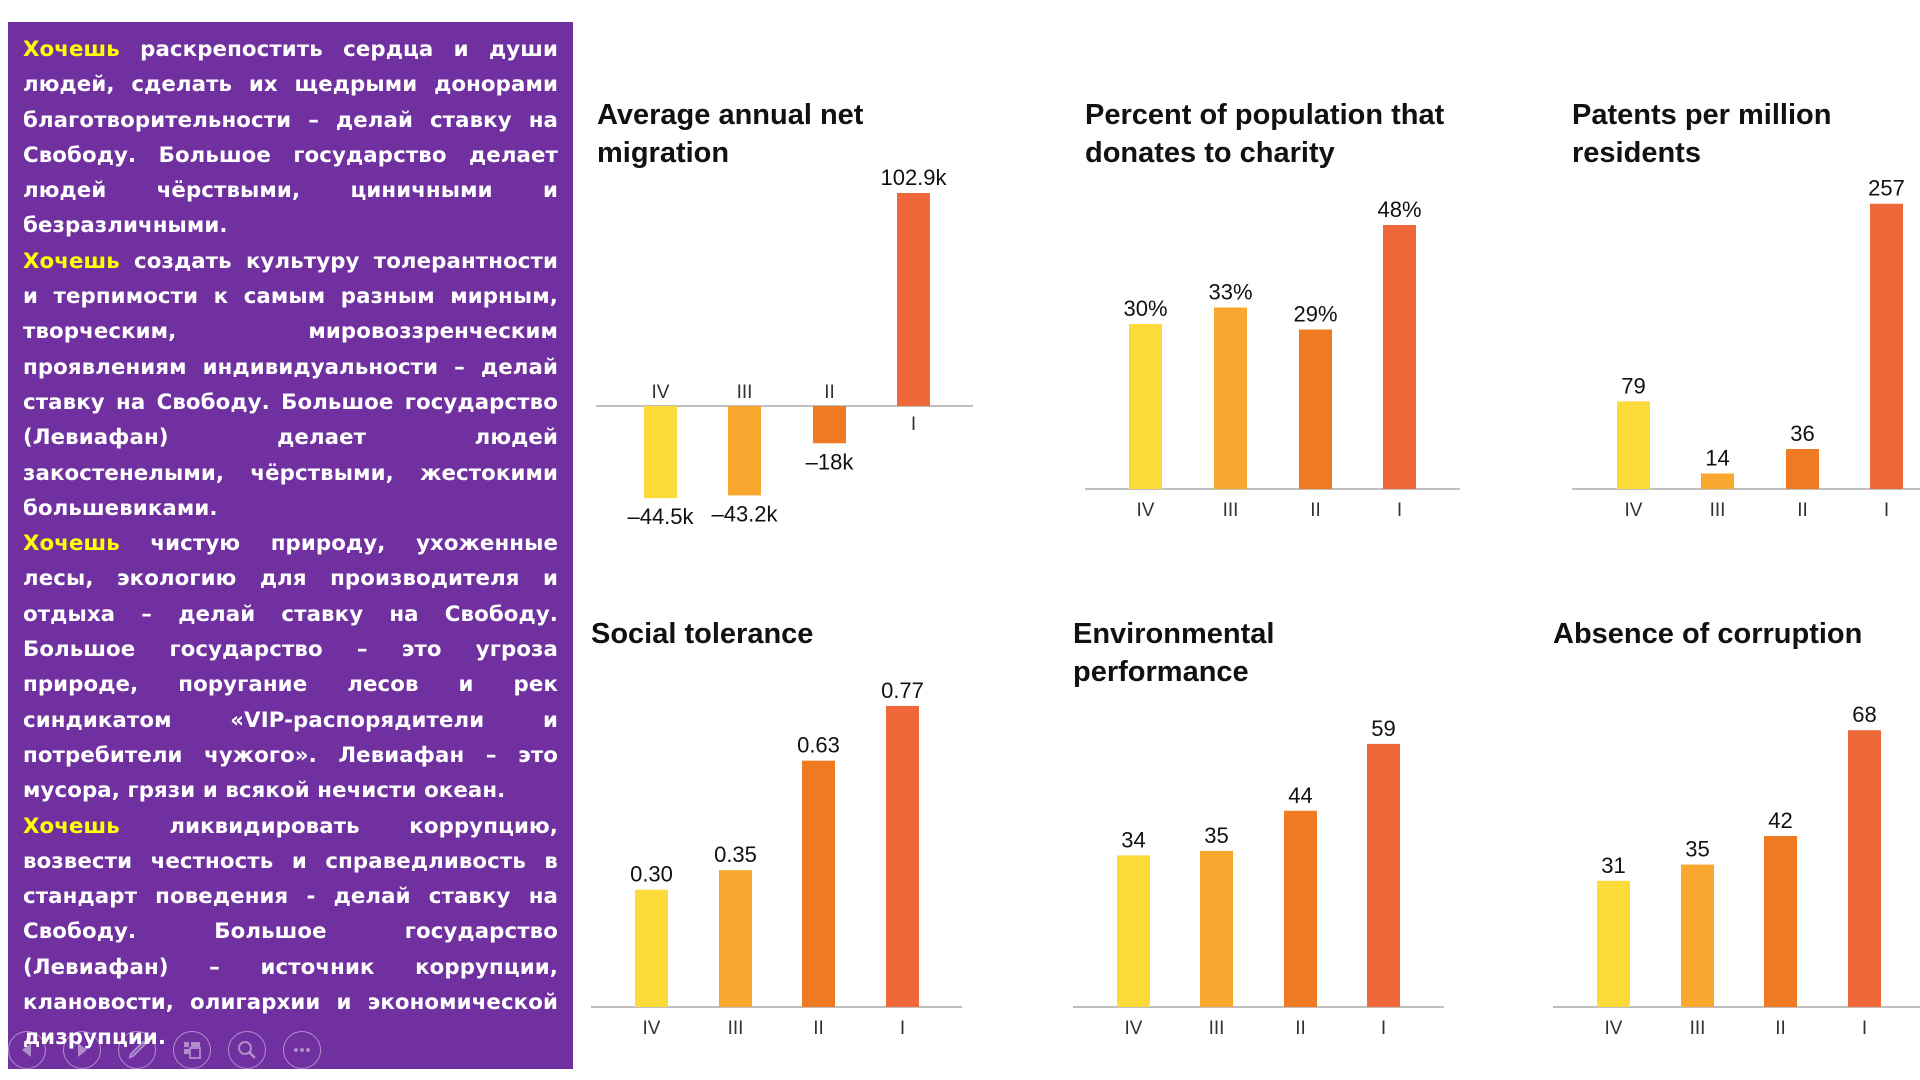 The image size is (1920, 1080). Describe the element at coordinates (651, 874) in the screenshot. I see `data-label-IV: 0.30` at that location.